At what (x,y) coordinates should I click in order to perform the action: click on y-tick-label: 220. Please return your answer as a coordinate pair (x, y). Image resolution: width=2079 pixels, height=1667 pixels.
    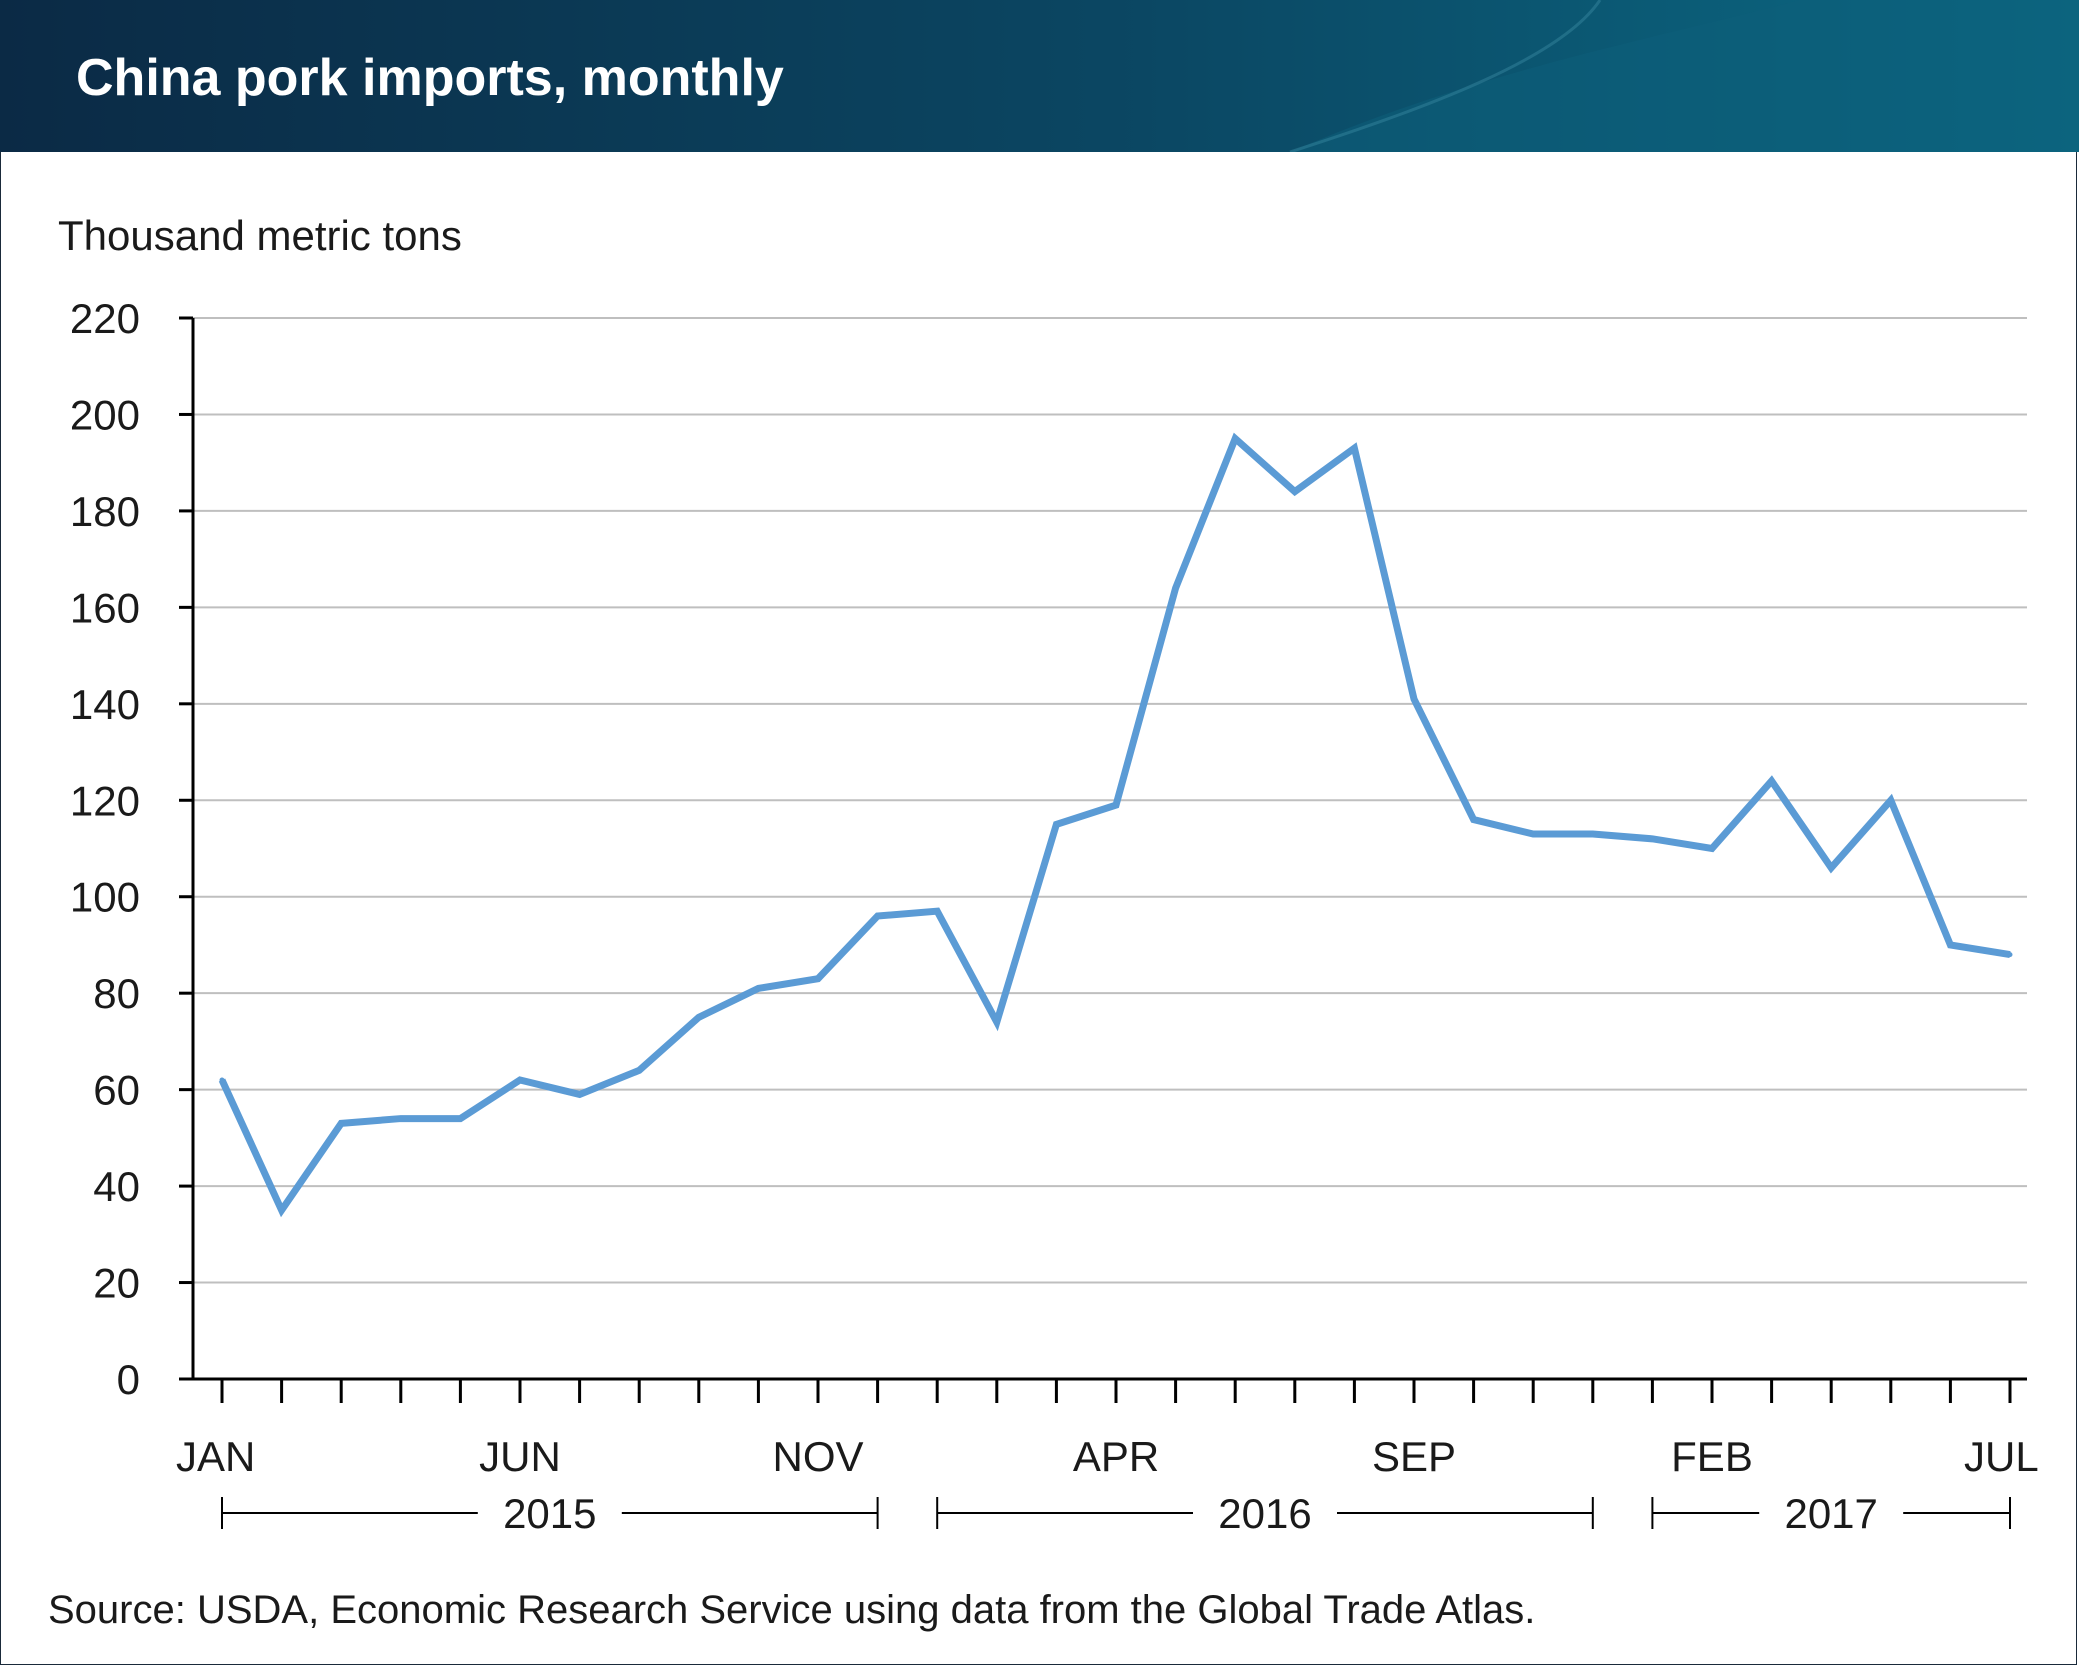
    Looking at the image, I should click on (105, 318).